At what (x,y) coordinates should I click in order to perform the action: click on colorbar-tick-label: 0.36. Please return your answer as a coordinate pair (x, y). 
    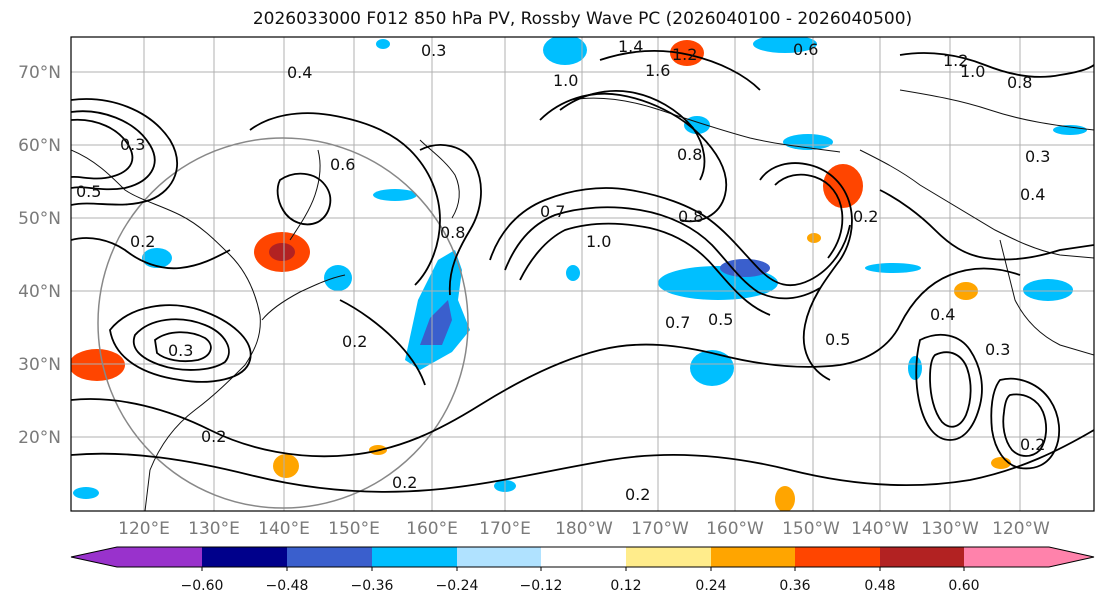
    Looking at the image, I should click on (794, 586).